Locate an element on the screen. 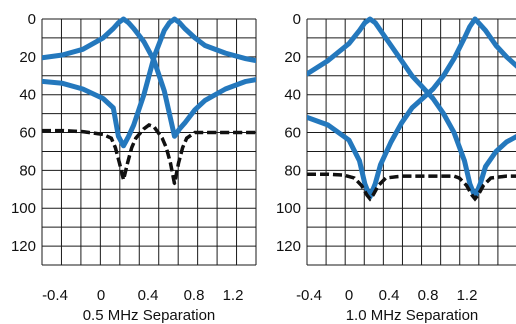 The height and width of the screenshot is (324, 516). x-axis-label: 0.5 MHz Separation is located at coordinates (149, 315).